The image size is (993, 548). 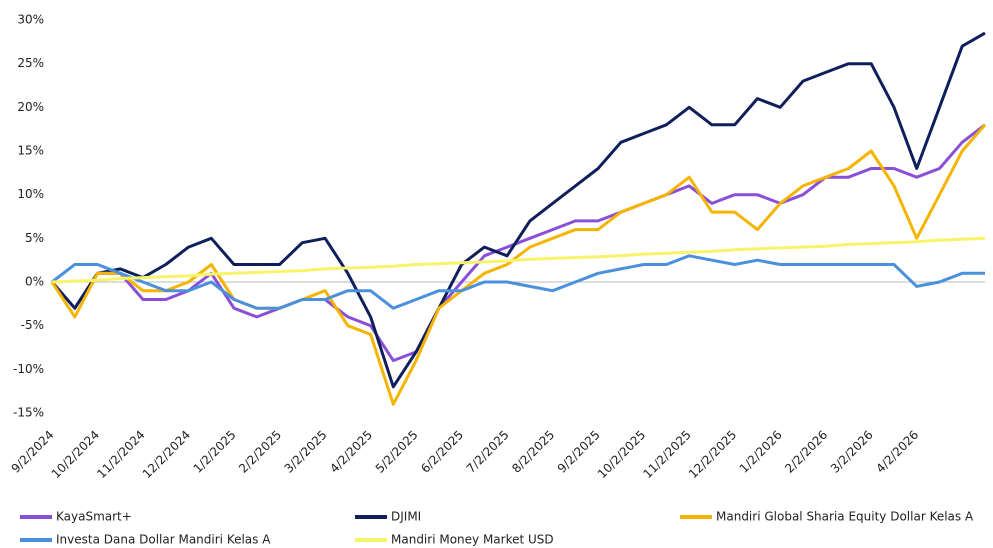 I want to click on x-tick-label: 11/2/2024, so click(x=120, y=454).